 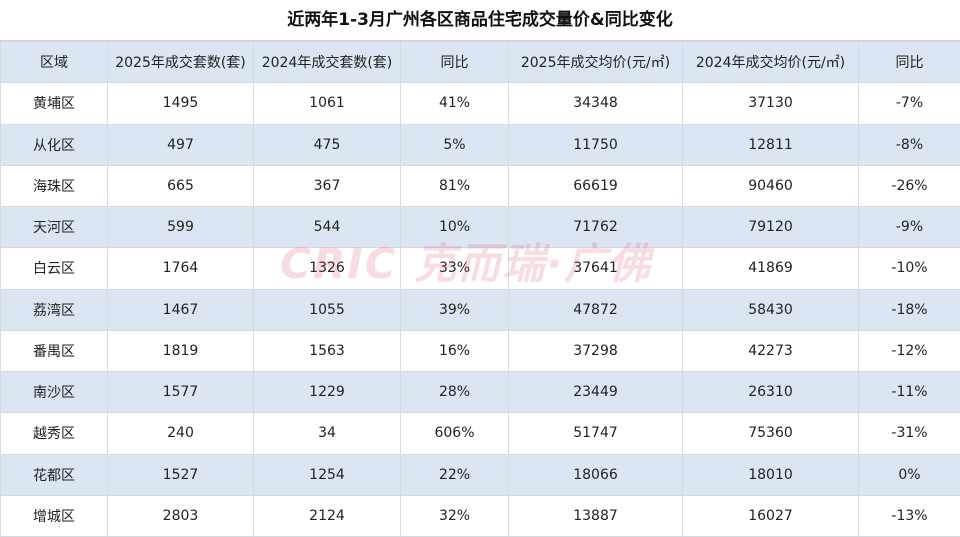 What do you see at coordinates (771, 185) in the screenshot?
I see `cell: 90460` at bounding box center [771, 185].